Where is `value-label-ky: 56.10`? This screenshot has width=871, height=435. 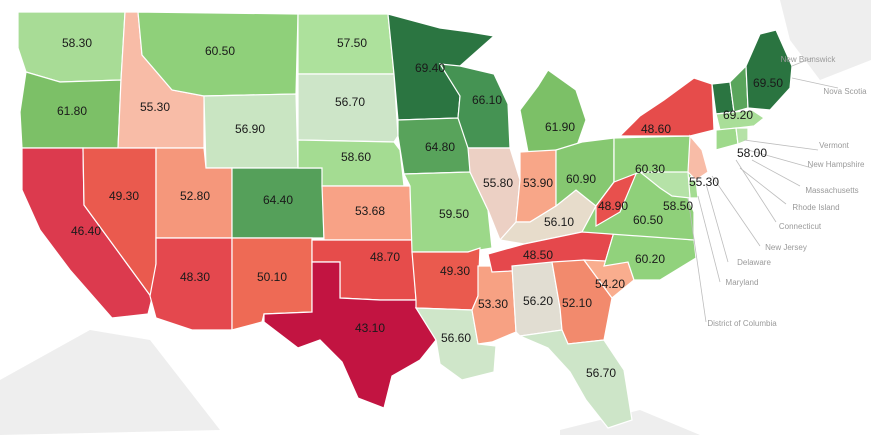
value-label-ky: 56.10 is located at coordinates (559, 222).